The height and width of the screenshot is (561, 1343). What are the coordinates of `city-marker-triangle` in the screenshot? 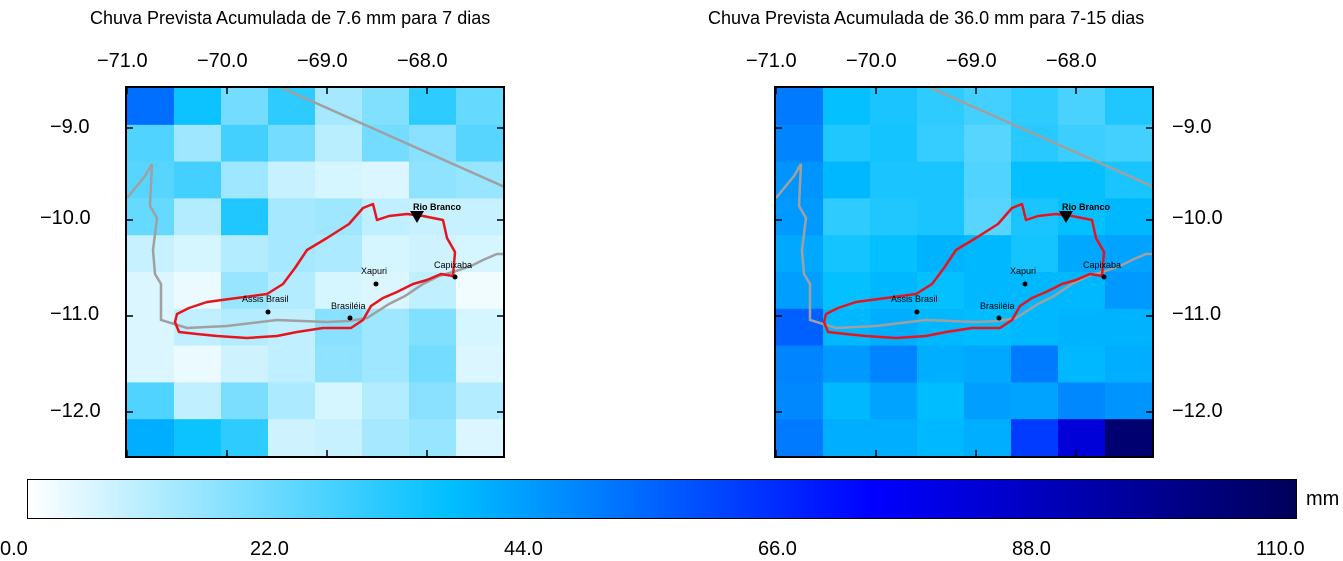 It's located at (417, 217).